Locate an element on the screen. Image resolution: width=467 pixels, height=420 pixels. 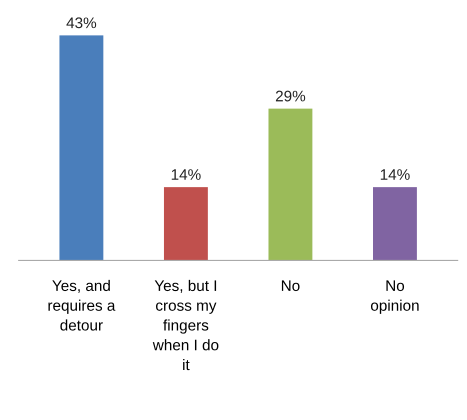
x-tick-label: Yes, and requires a detour is located at coordinates (82, 305).